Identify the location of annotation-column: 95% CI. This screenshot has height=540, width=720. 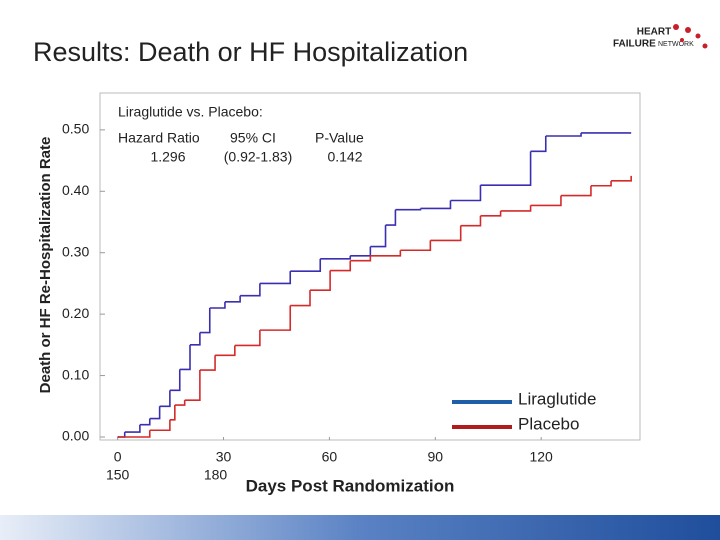
(253, 138).